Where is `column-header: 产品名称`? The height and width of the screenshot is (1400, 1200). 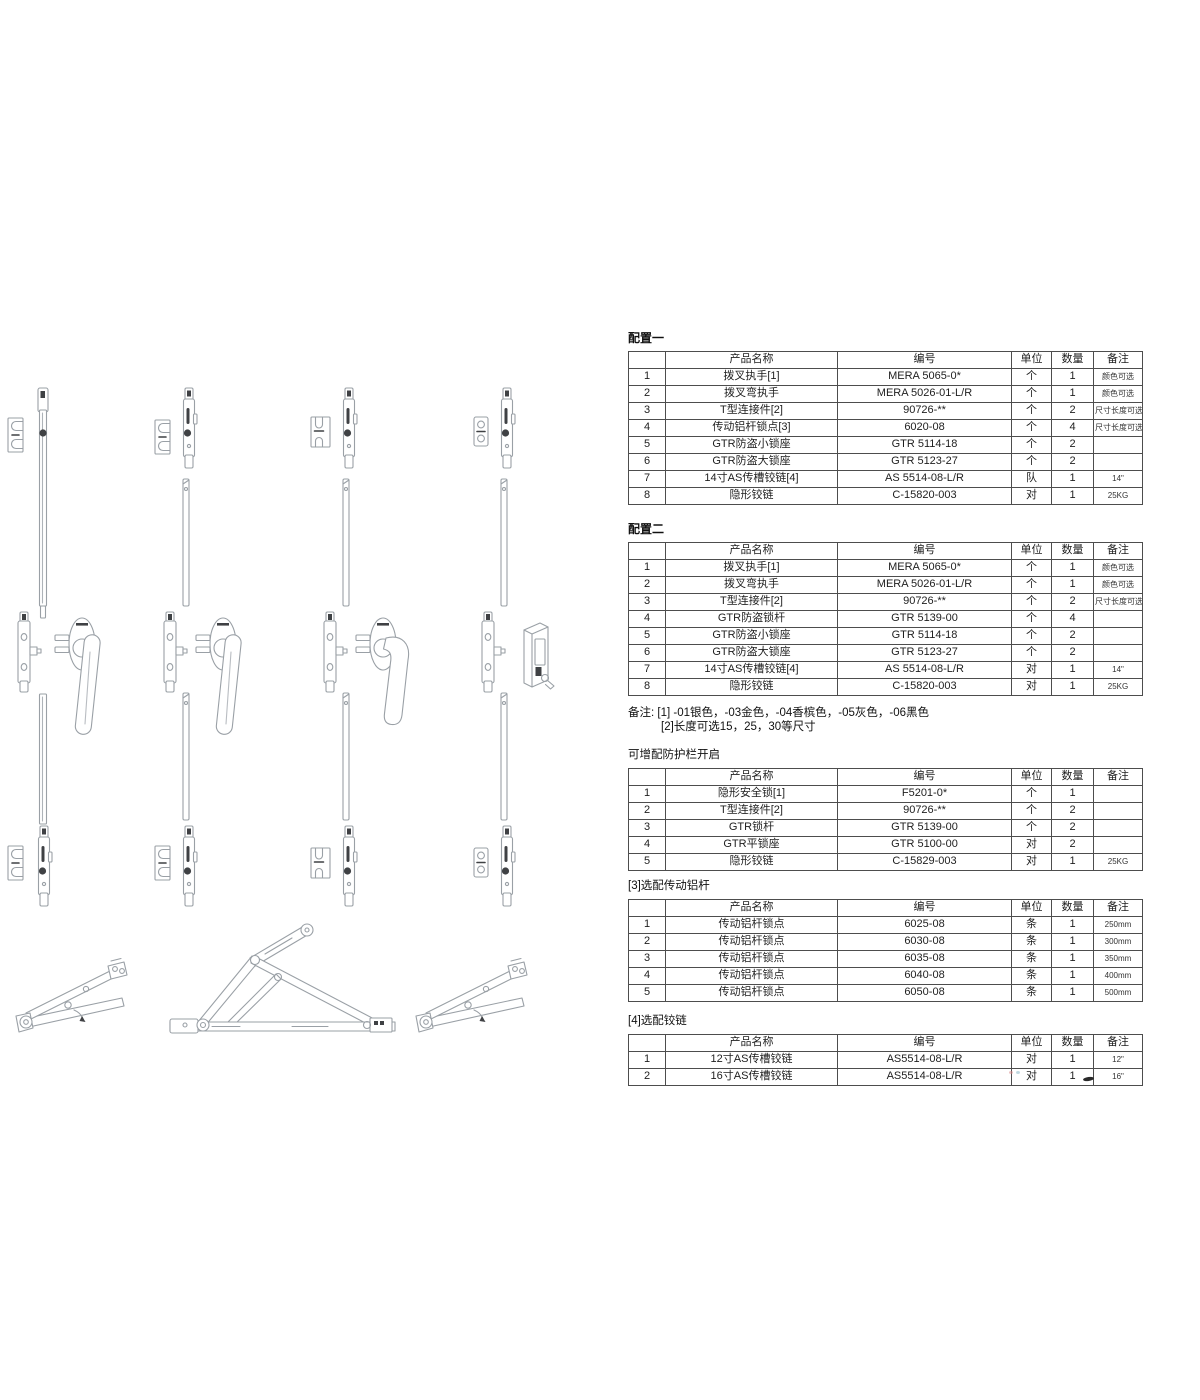
column-header: 产品名称 is located at coordinates (751, 908).